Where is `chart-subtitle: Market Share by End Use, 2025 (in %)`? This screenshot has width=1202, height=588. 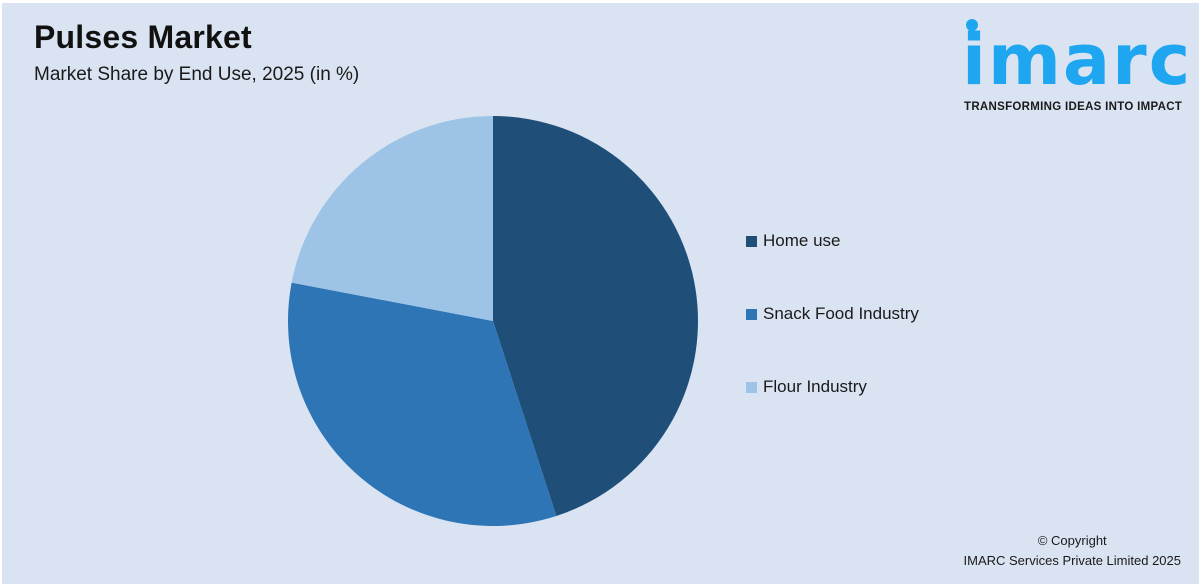 chart-subtitle: Market Share by End Use, 2025 (in %) is located at coordinates (197, 74).